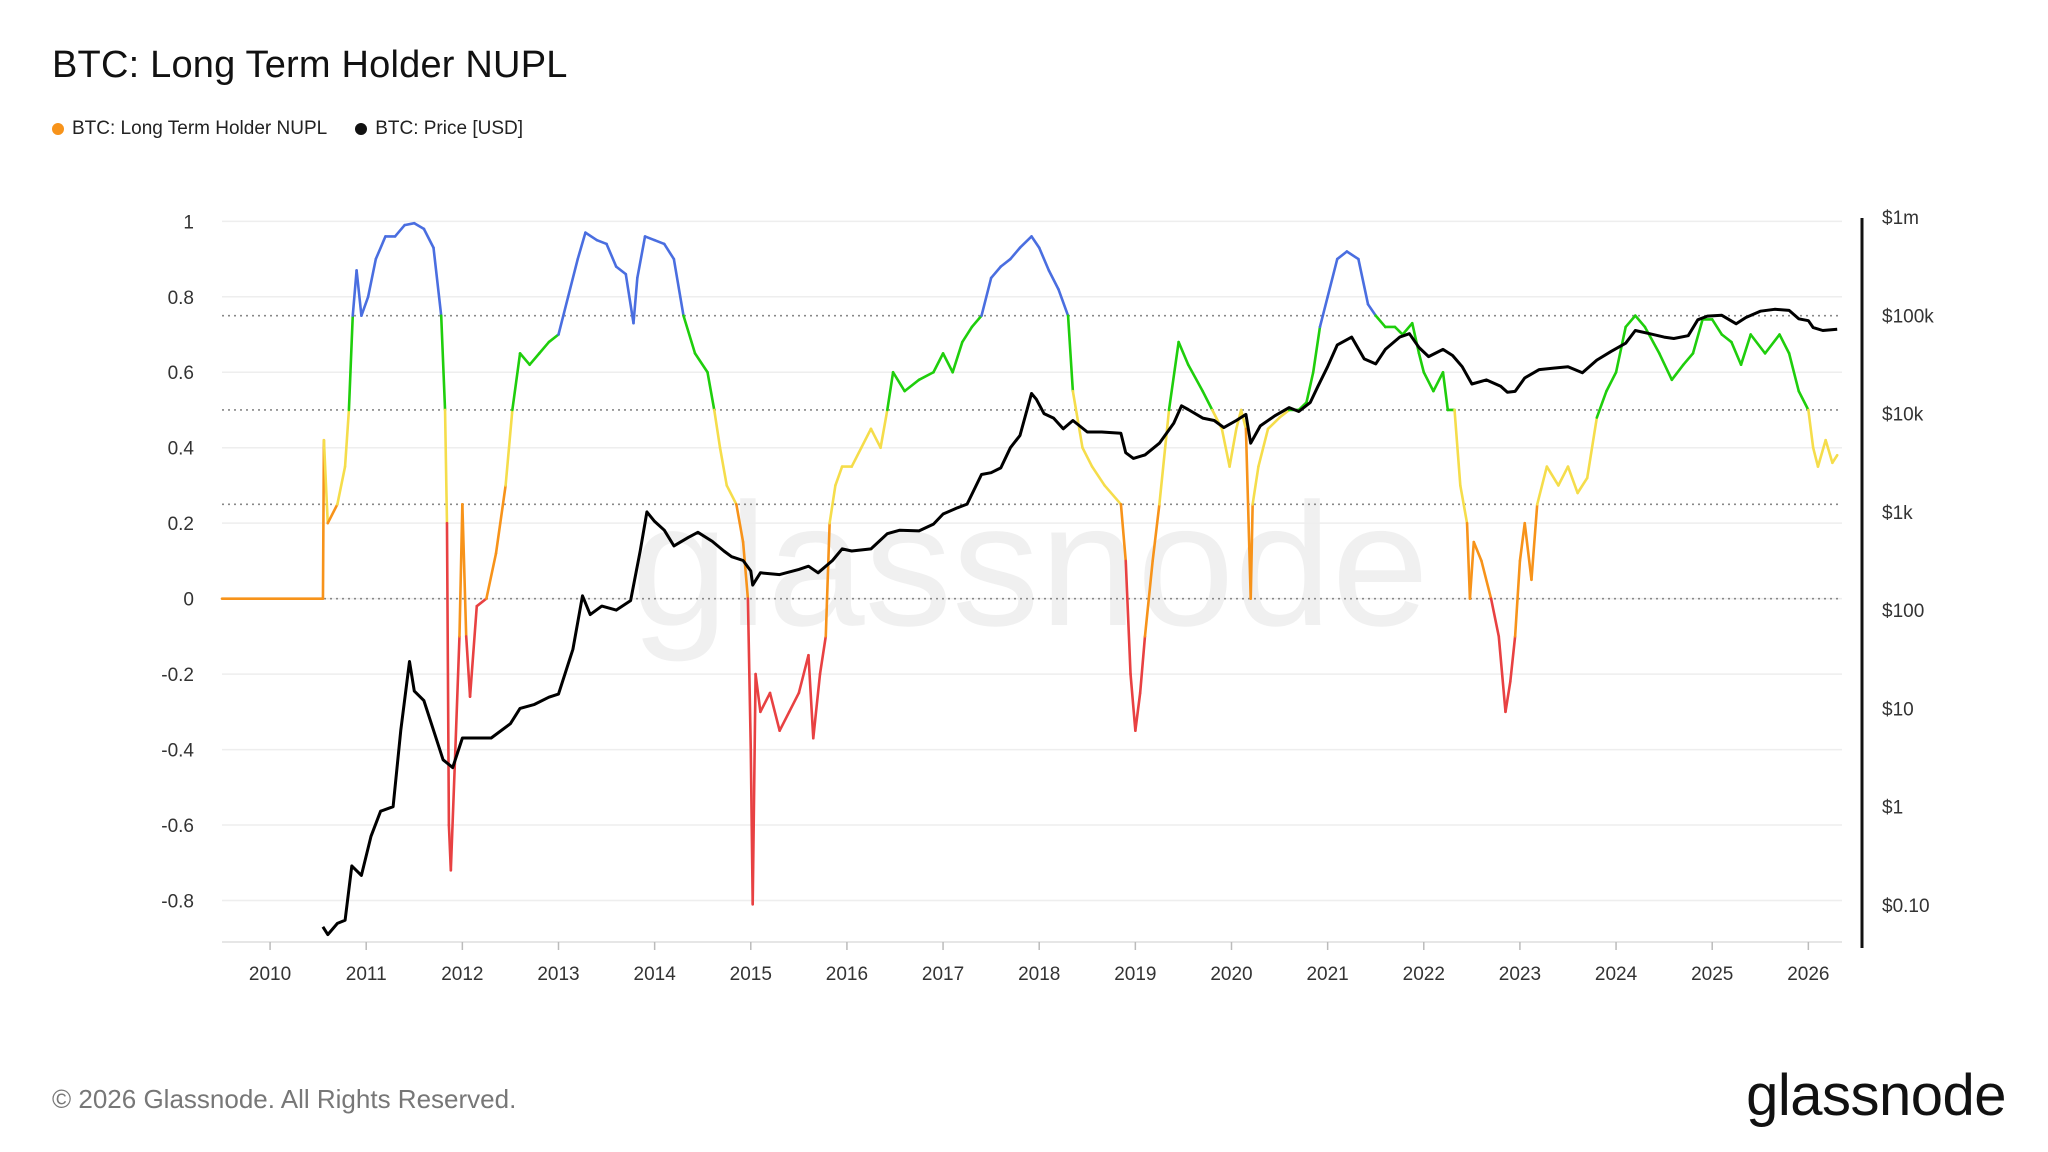 The height and width of the screenshot is (1152, 2048). What do you see at coordinates (1520, 974) in the screenshot?
I see `x-tick-label: 2023` at bounding box center [1520, 974].